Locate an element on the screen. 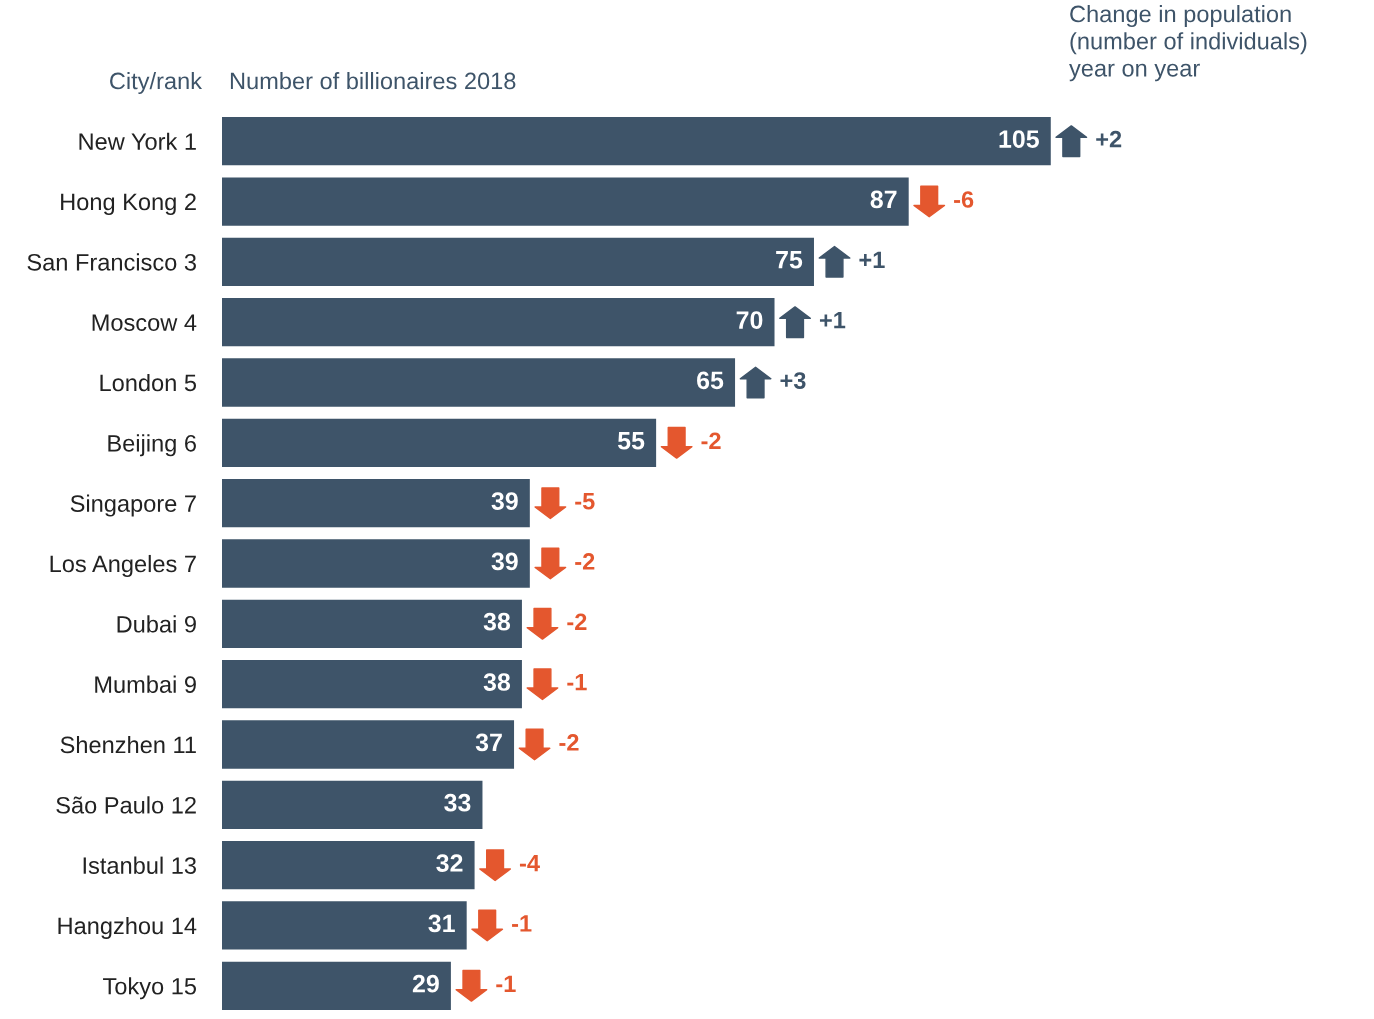  y-tick-label: Dubai 9 is located at coordinates (156, 624).